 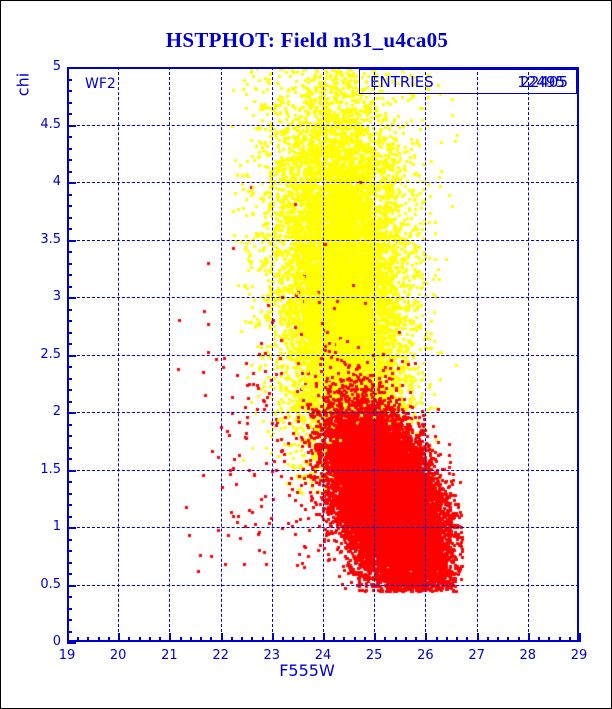 I want to click on y-tick-label: 5, so click(x=56, y=66).